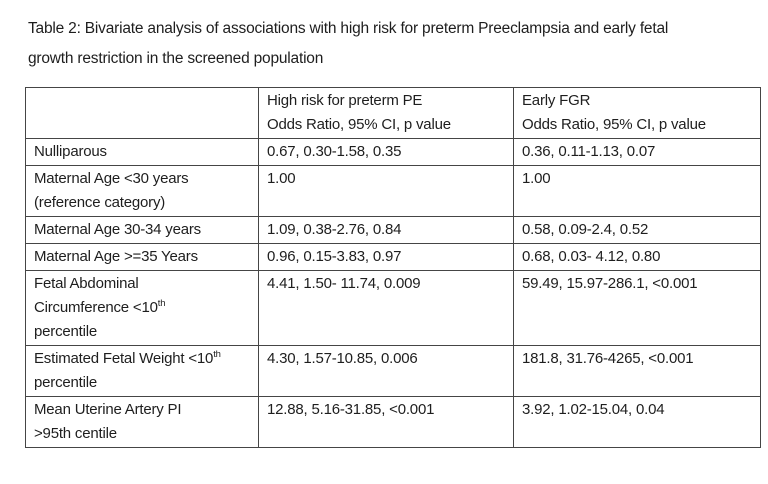  I want to click on row-label: Maternal Age 30-34 years, so click(142, 230).